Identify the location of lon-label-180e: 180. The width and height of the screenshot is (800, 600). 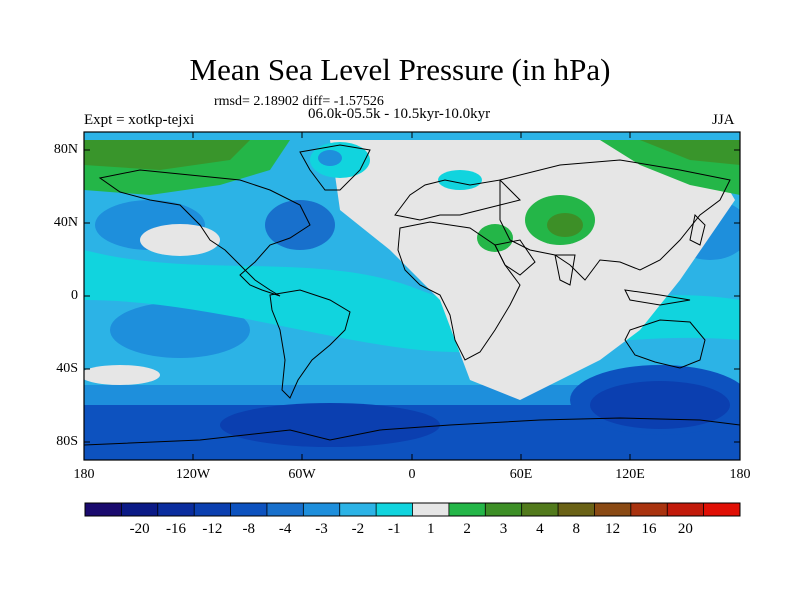
(740, 474).